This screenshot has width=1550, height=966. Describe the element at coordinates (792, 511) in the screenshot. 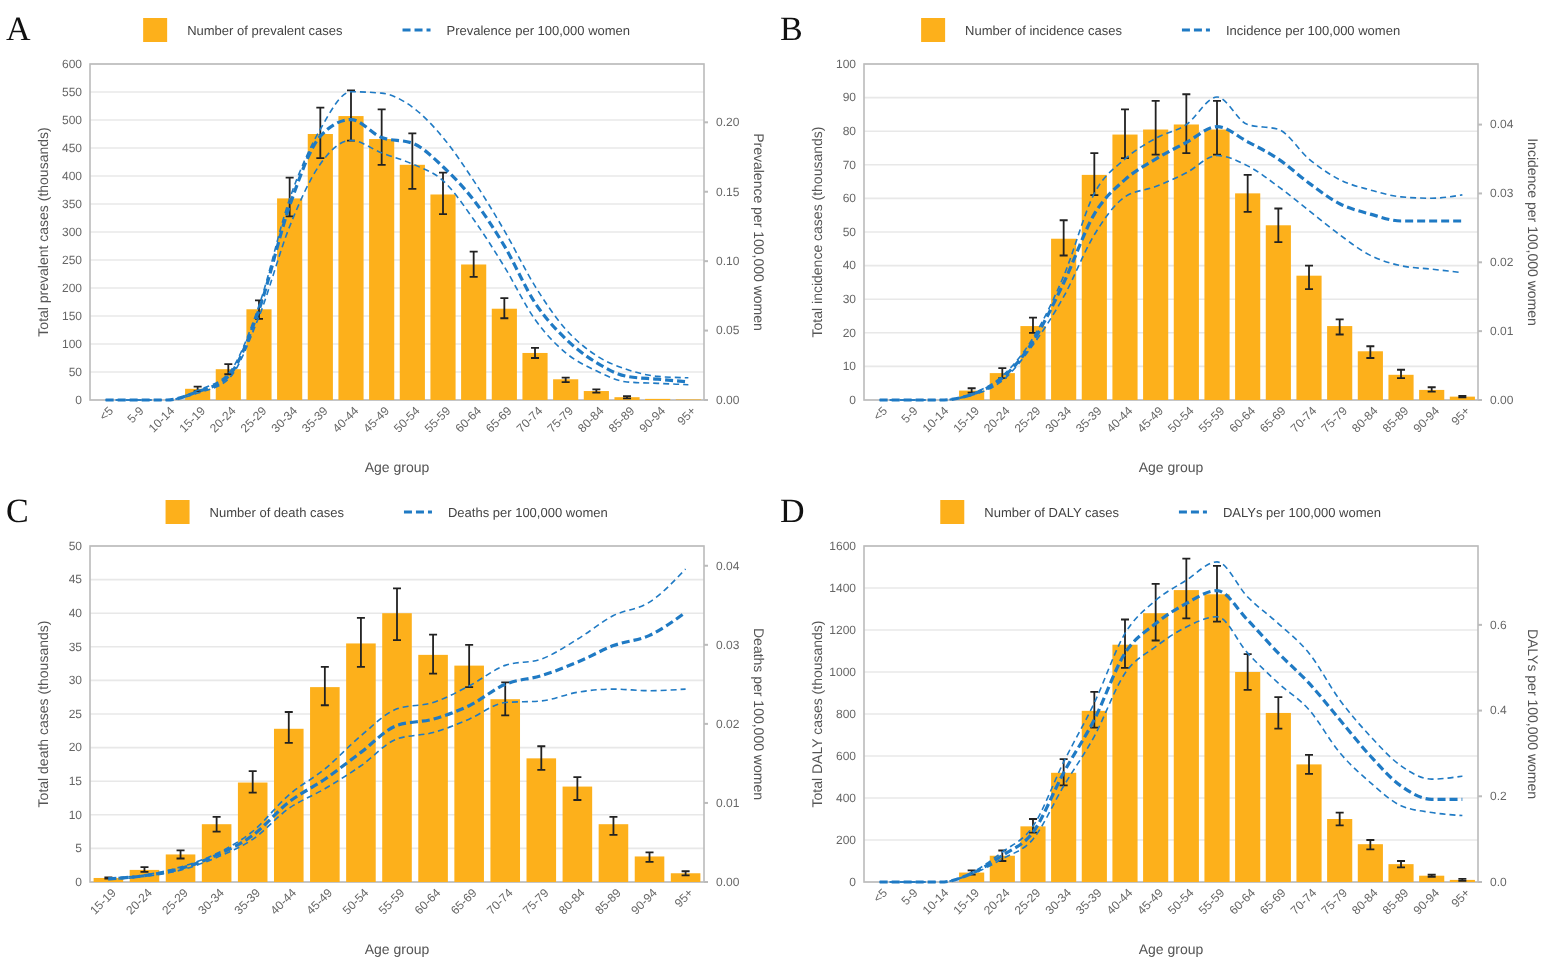

I see `chart-title: D` at that location.